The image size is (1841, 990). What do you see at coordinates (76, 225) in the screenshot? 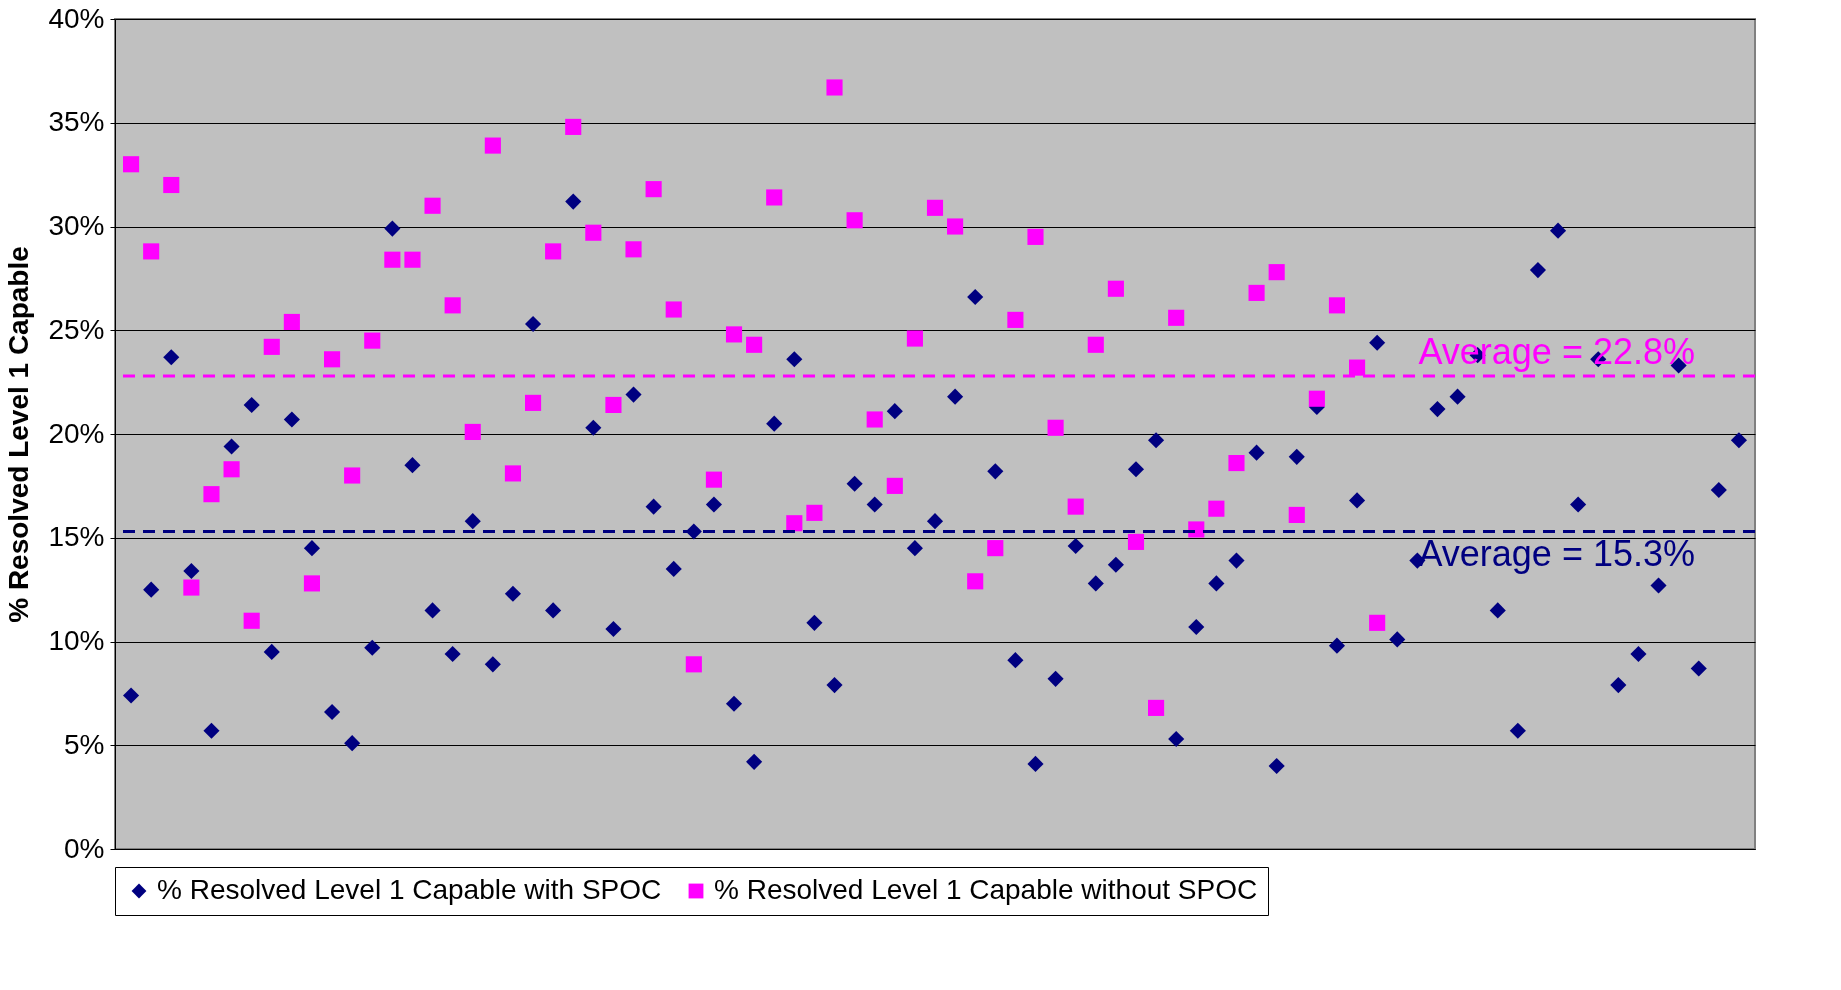
I see `y-tick-label: 30%` at bounding box center [76, 225].